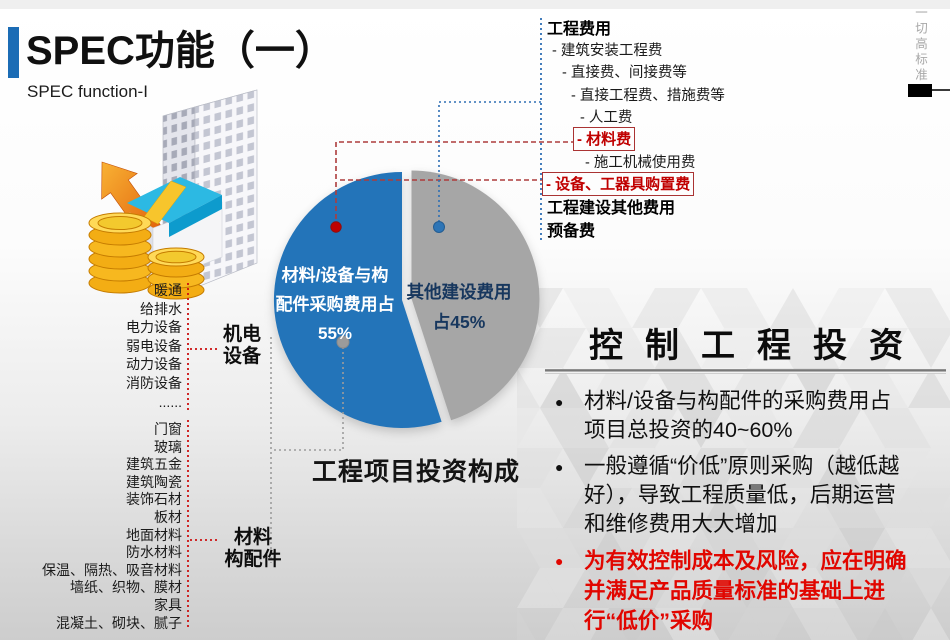 This screenshot has height=640, width=950. Describe the element at coordinates (624, 73) in the screenshot. I see `cost-item-label: - 直接费、间接费等` at that location.